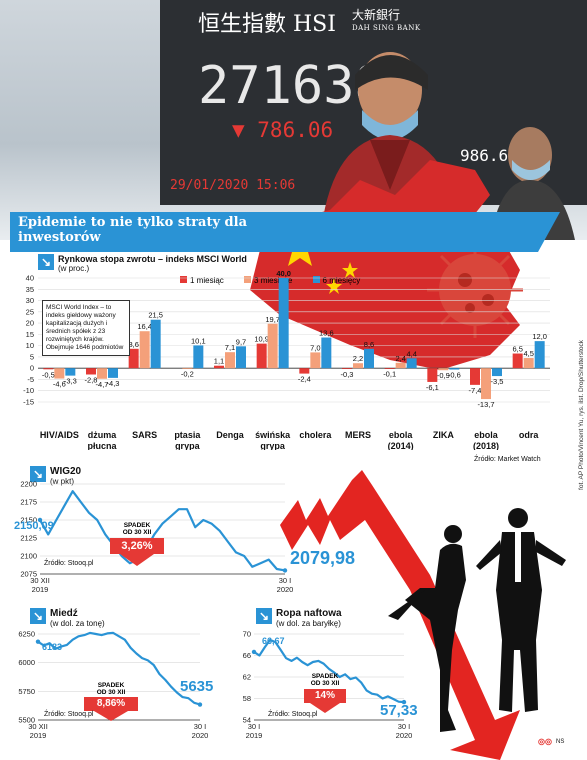 This screenshot has width=587, height=760. Describe the element at coordinates (26, 662) in the screenshot. I see `y-tick-label: 6000` at that location.